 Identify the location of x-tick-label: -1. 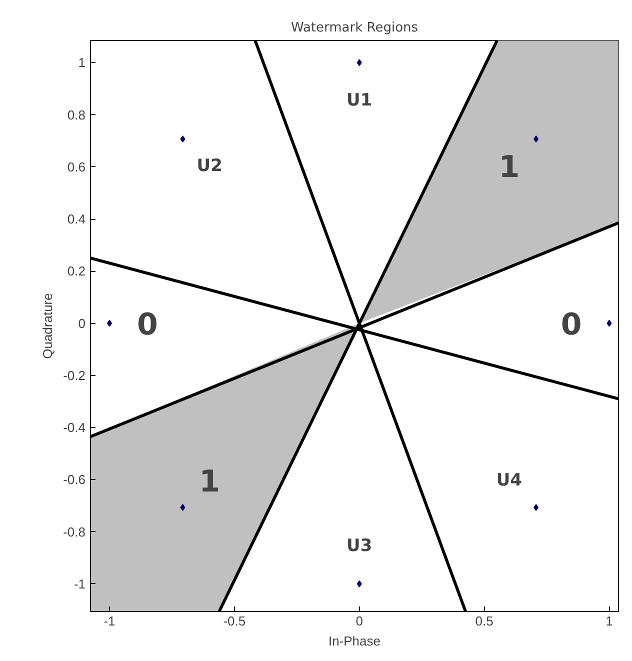
(110, 621).